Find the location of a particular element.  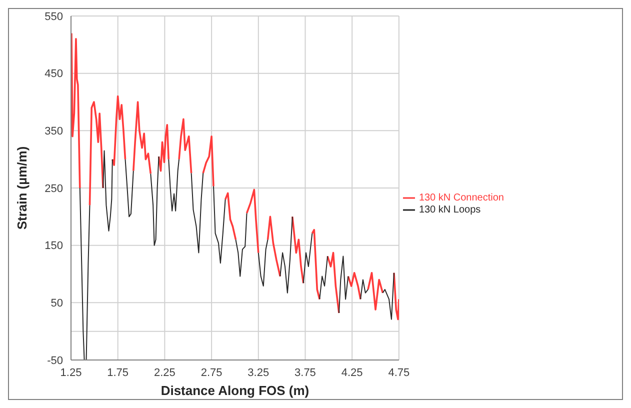

y-tick-label: 350 is located at coordinates (53, 132).